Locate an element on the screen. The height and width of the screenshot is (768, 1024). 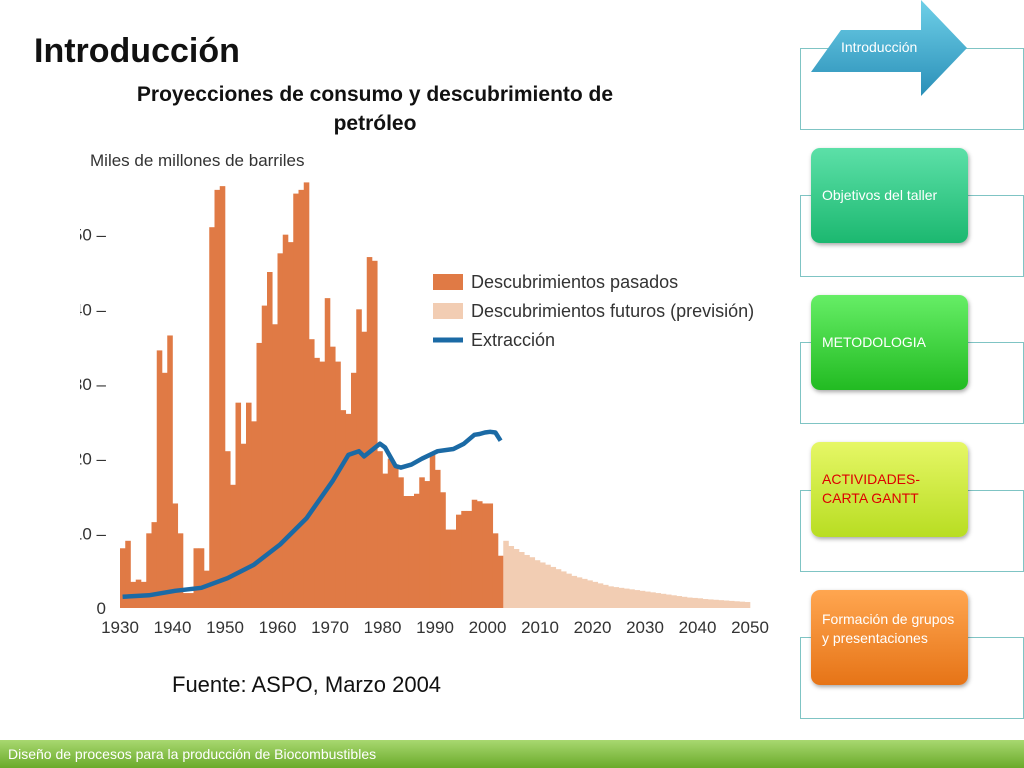
x-tick-label: 2050 is located at coordinates (750, 627).